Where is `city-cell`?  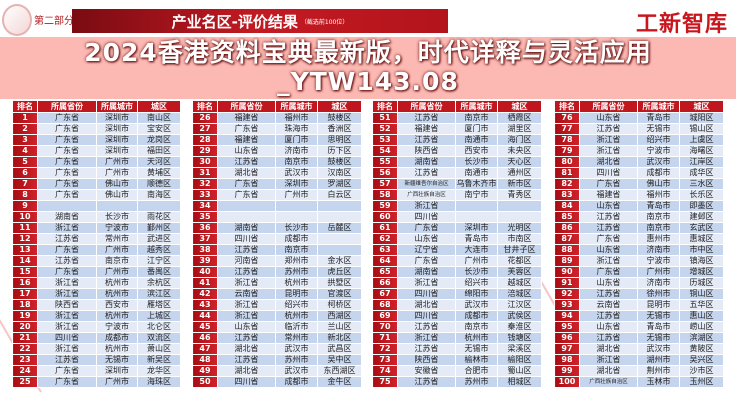 city-cell is located at coordinates (296, 217).